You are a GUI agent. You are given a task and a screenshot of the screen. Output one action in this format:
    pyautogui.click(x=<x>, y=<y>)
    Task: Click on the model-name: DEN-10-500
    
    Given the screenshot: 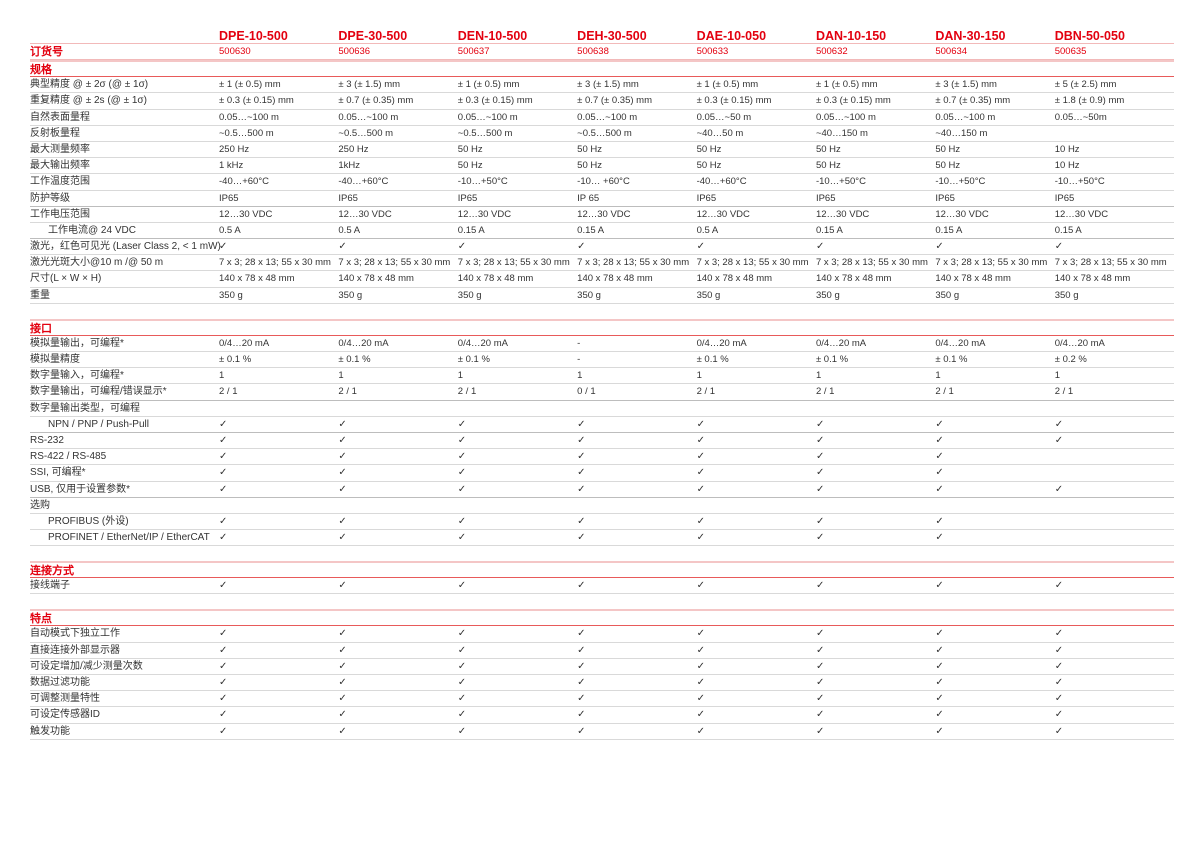 What is the action you would take?
    pyautogui.click(x=492, y=36)
    